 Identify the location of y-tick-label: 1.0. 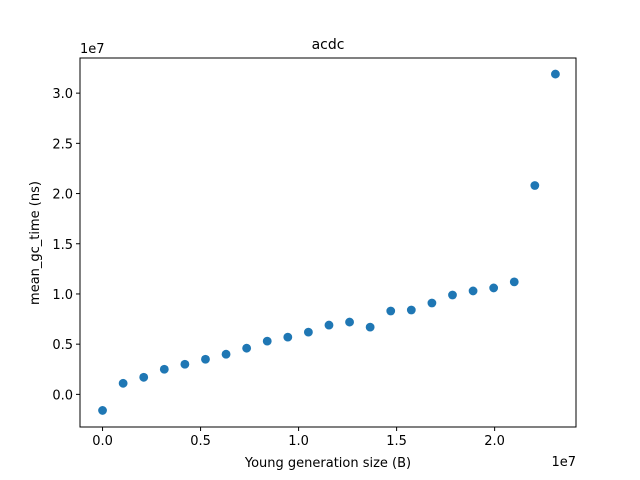
(62, 295).